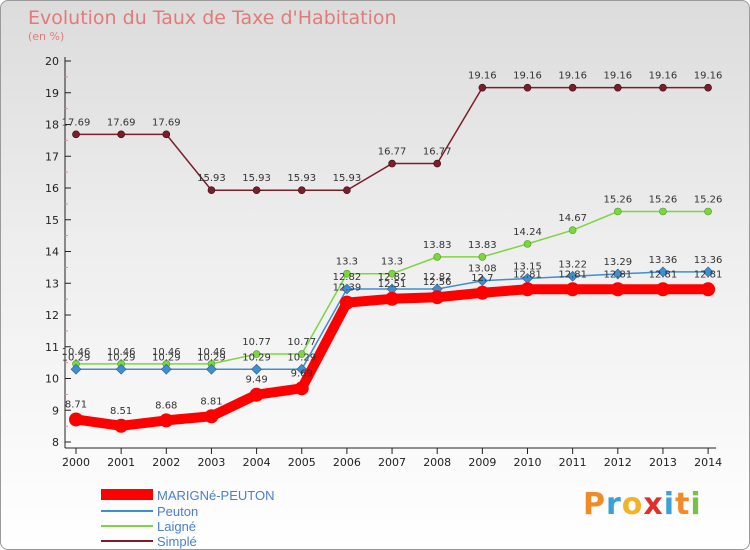  What do you see at coordinates (166, 462) in the screenshot?
I see `x-tick-label: 2002` at bounding box center [166, 462].